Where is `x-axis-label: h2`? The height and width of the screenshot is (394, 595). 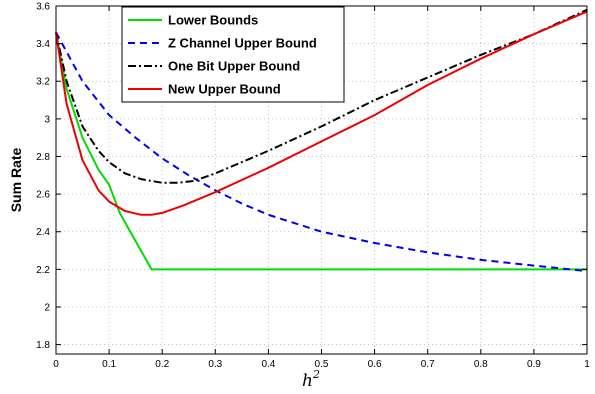 x-axis-label: h2 is located at coordinates (311, 379).